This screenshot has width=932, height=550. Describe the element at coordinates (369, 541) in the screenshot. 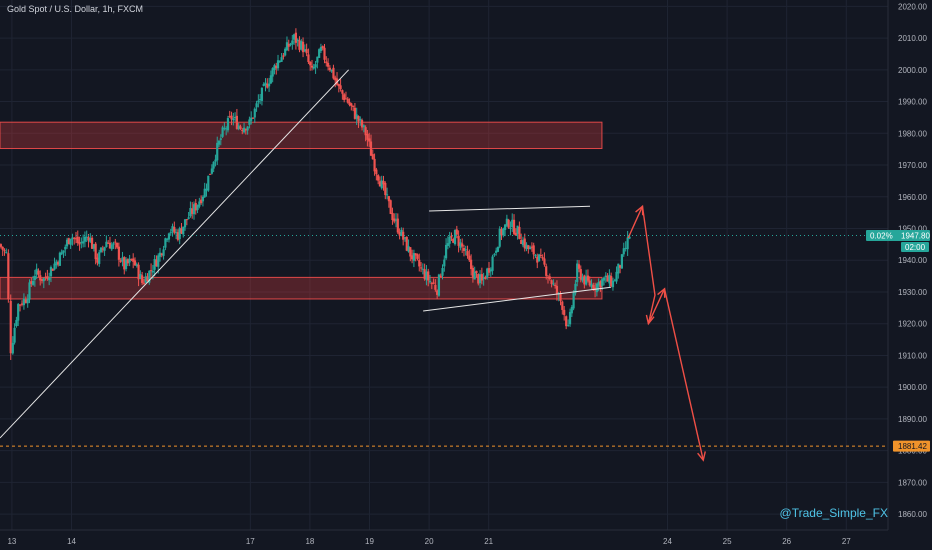

I see `time-tick-label: 19` at that location.